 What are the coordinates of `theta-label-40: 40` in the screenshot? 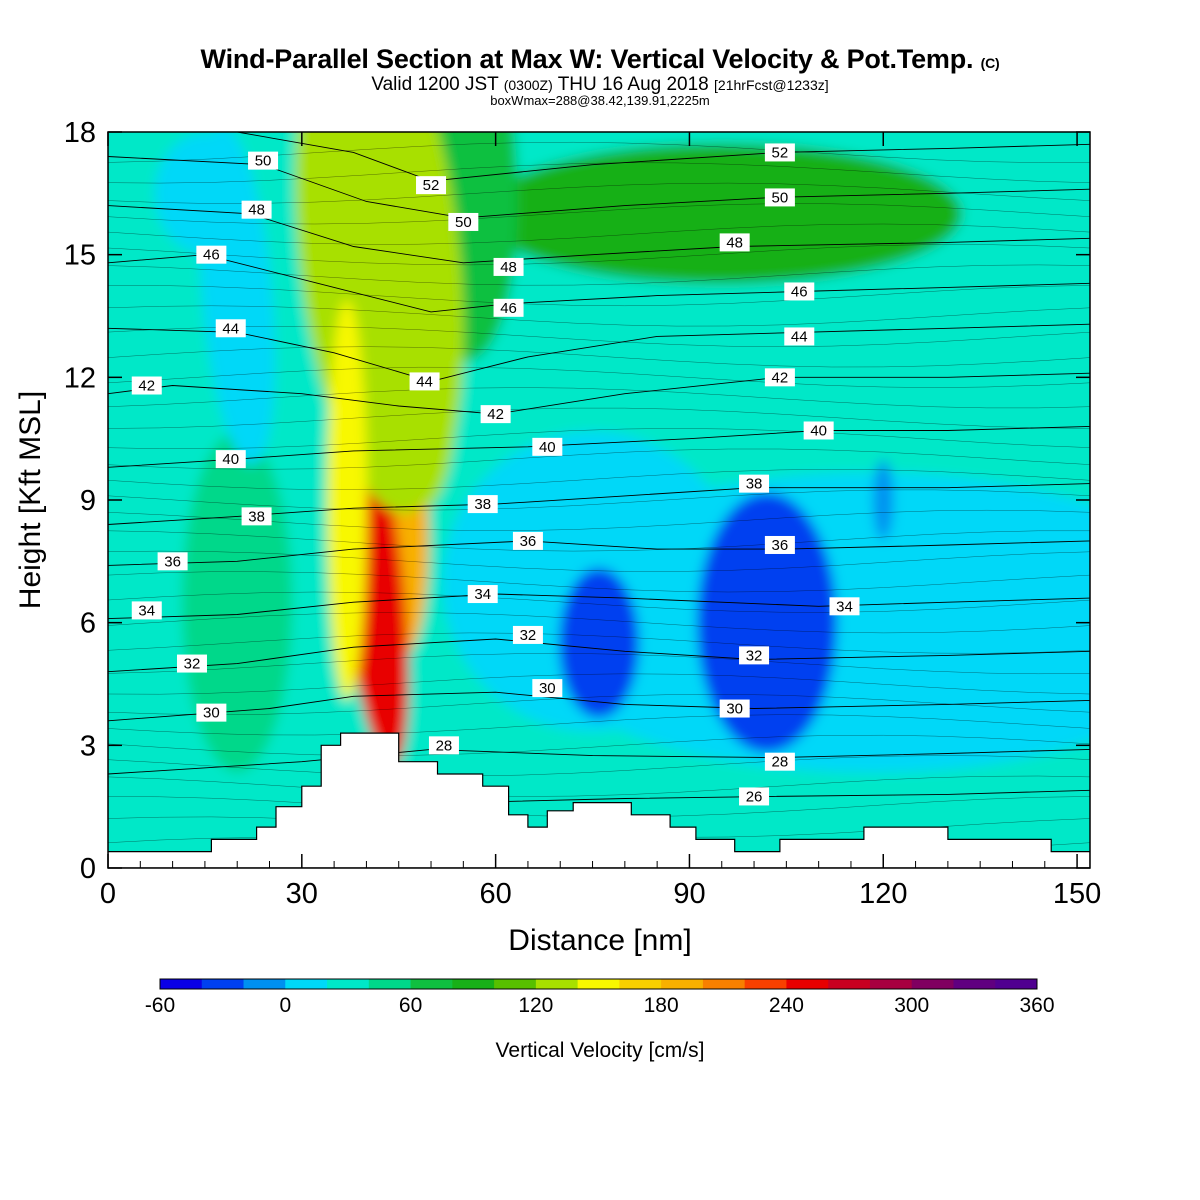 It's located at (230, 459).